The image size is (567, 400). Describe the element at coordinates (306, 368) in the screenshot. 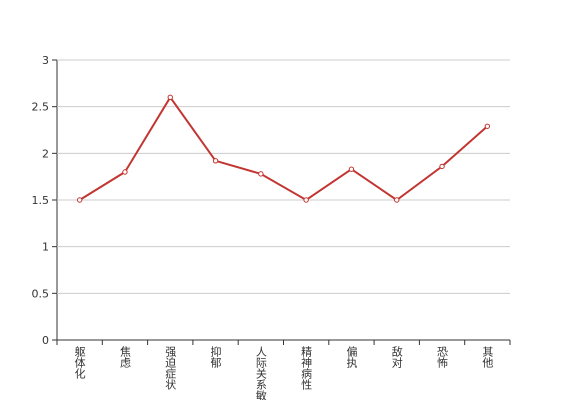

I see `x-tick-label: 精神病性` at that location.